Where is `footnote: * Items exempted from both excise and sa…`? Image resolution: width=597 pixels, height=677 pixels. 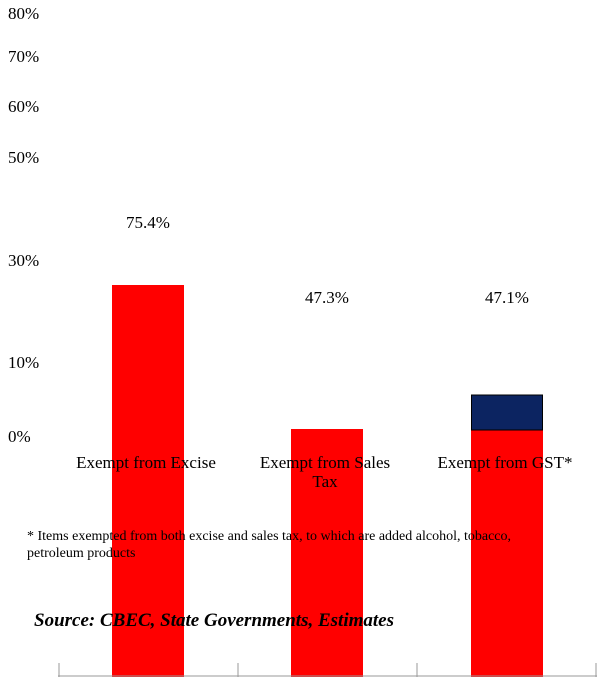
footnote: * Items exempted from both excise and sa… is located at coordinates (269, 545).